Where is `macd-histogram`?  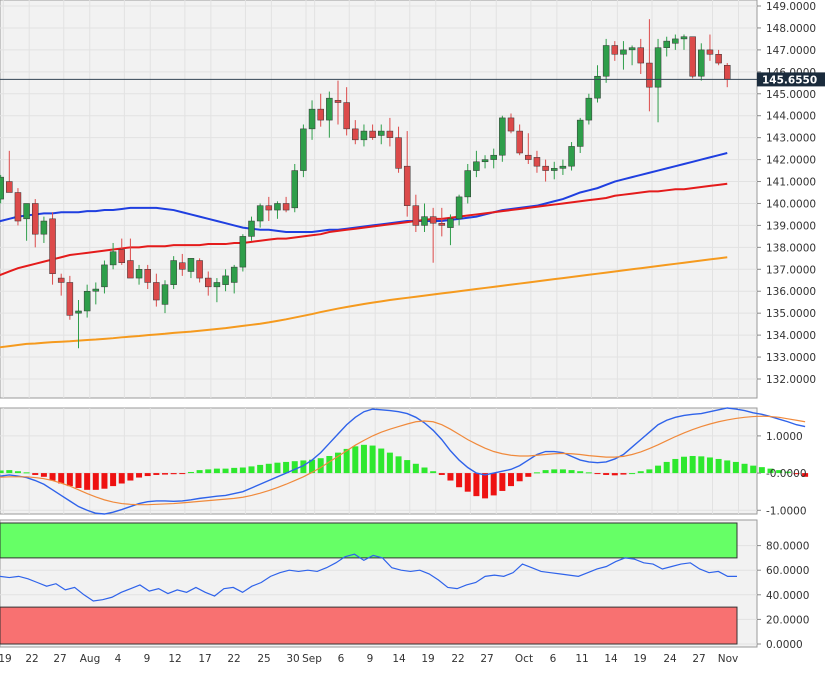 macd-histogram is located at coordinates (404, 471).